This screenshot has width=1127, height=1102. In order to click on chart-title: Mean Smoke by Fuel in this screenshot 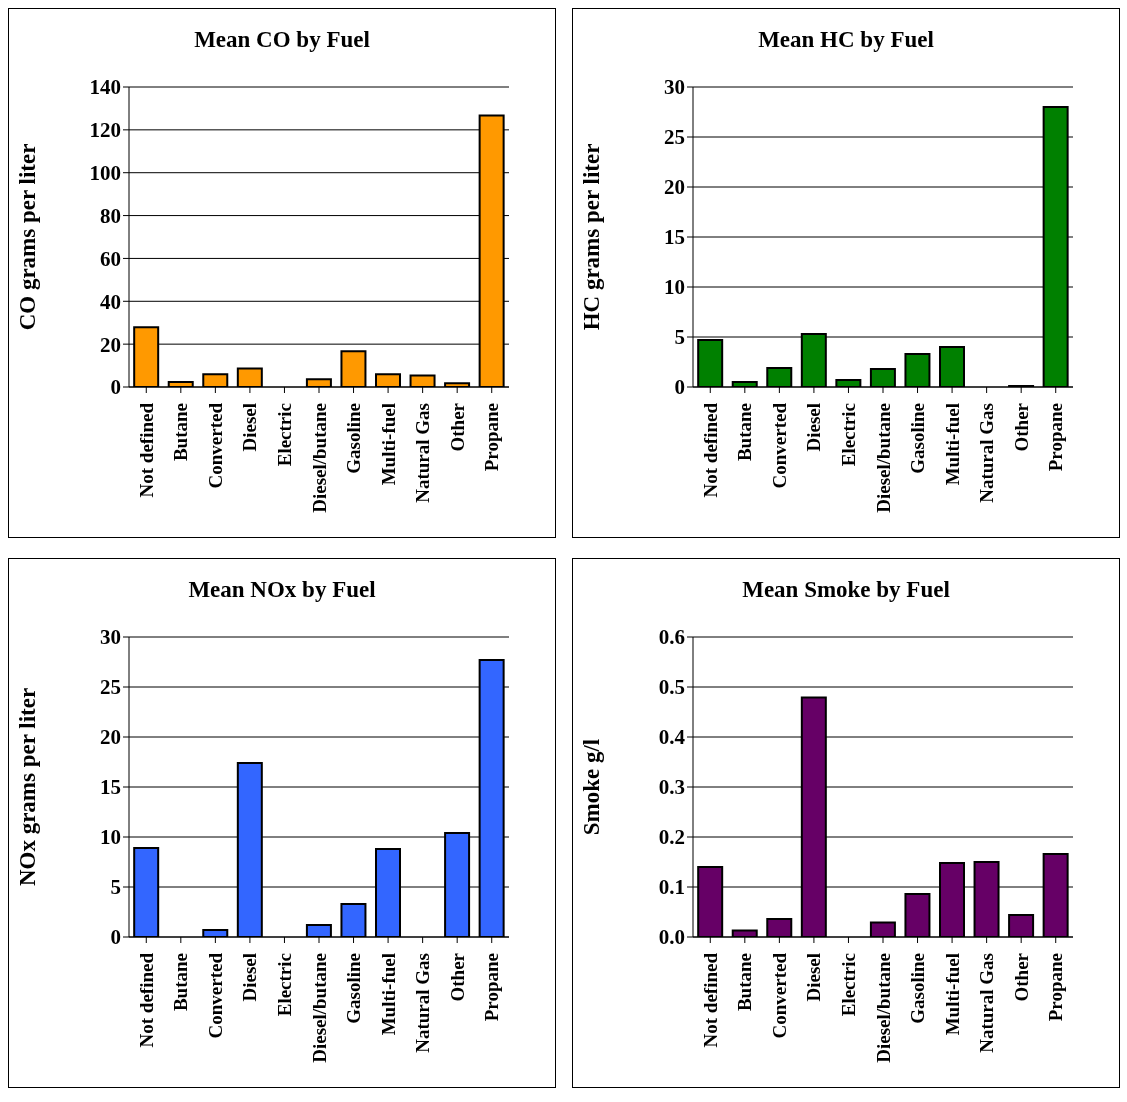, I will do `click(846, 590)`.